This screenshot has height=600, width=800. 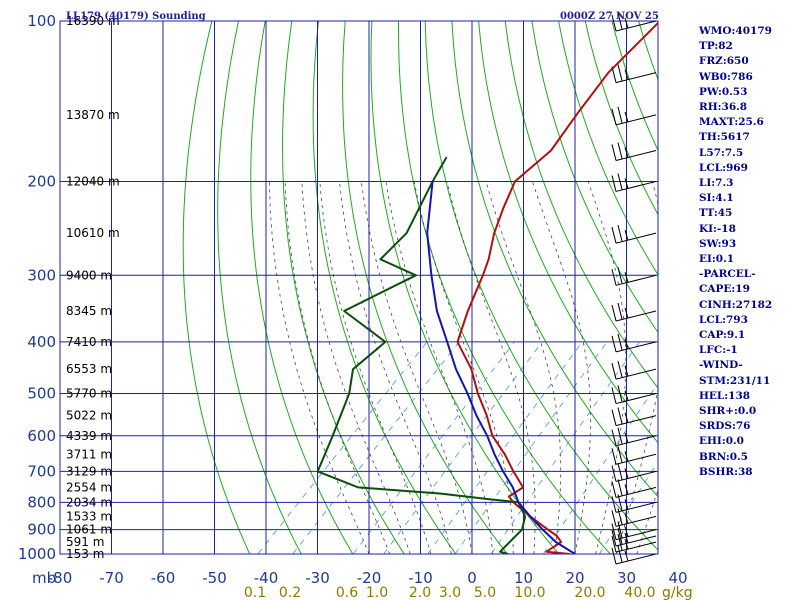 What do you see at coordinates (731, 122) in the screenshot?
I see `index-item: MAXT:25.6` at bounding box center [731, 122].